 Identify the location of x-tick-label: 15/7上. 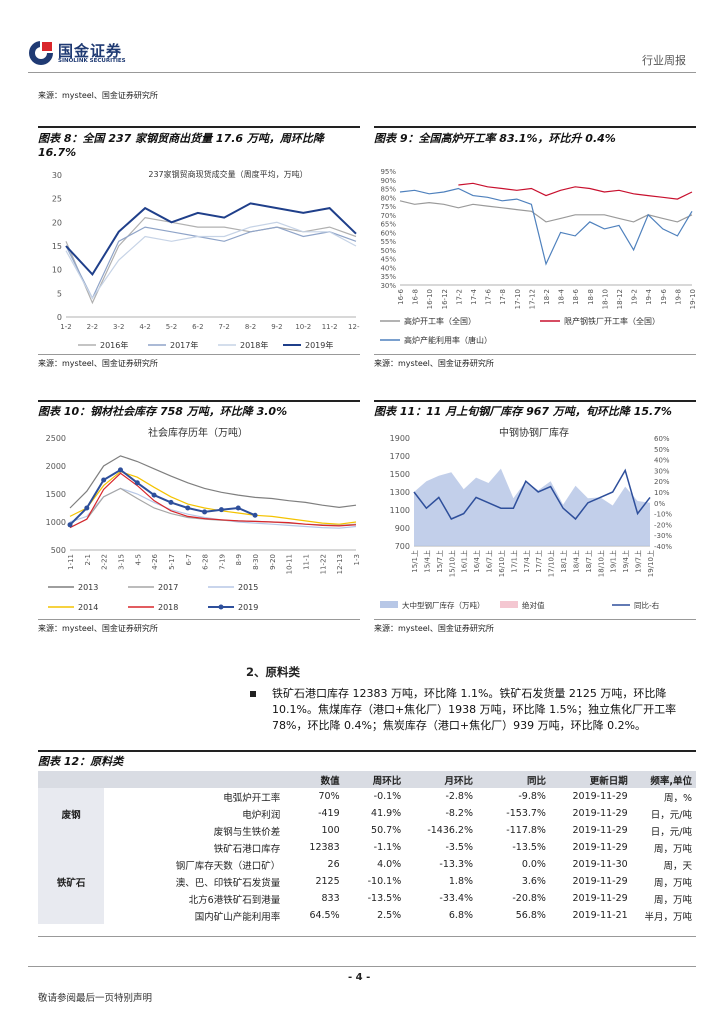
(439, 561).